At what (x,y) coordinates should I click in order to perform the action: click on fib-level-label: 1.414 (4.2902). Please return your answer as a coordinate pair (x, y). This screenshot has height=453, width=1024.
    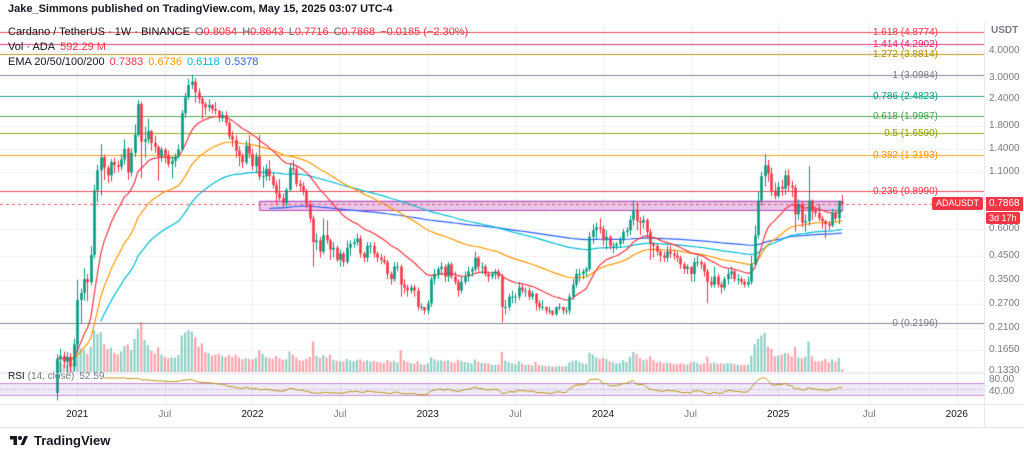
    Looking at the image, I should click on (905, 45).